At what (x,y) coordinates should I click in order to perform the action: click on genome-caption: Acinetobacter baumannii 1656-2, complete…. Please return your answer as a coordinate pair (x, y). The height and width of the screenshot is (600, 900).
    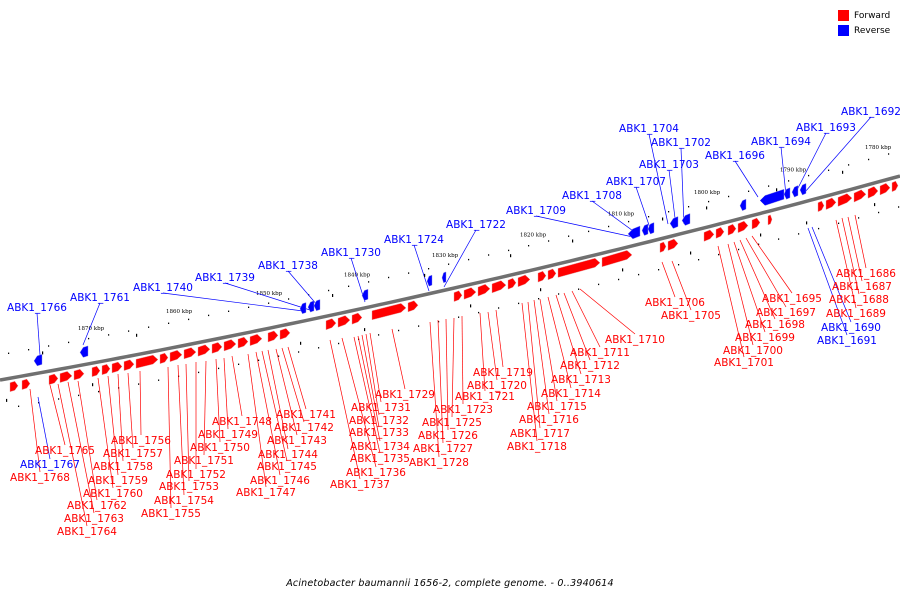
    Looking at the image, I should click on (450, 583).